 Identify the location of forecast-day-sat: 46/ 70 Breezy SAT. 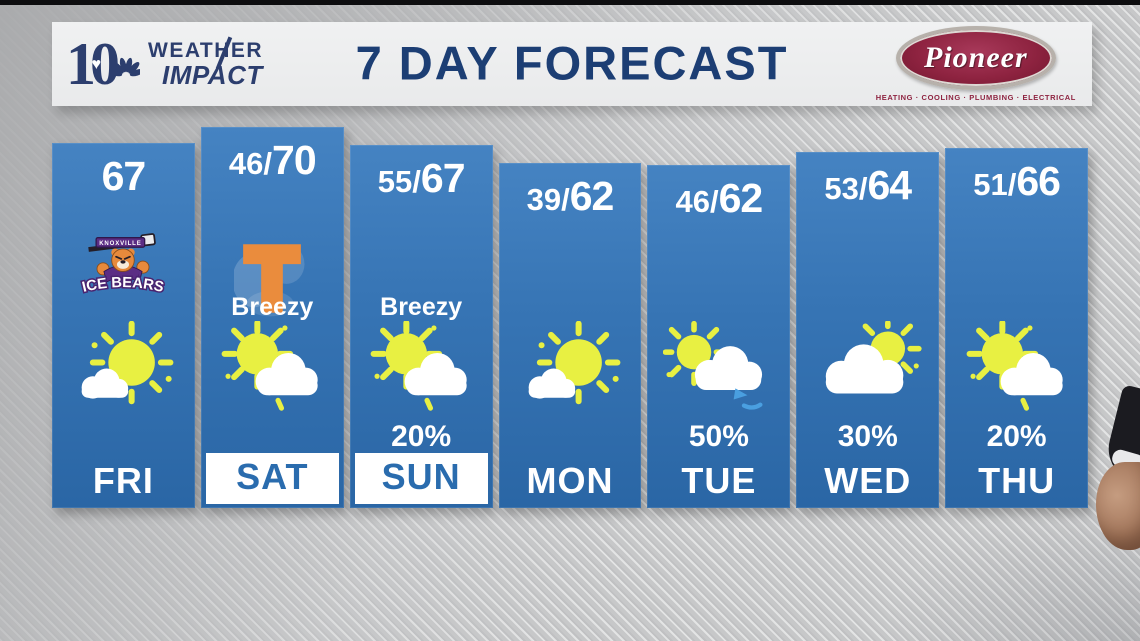
(272, 317).